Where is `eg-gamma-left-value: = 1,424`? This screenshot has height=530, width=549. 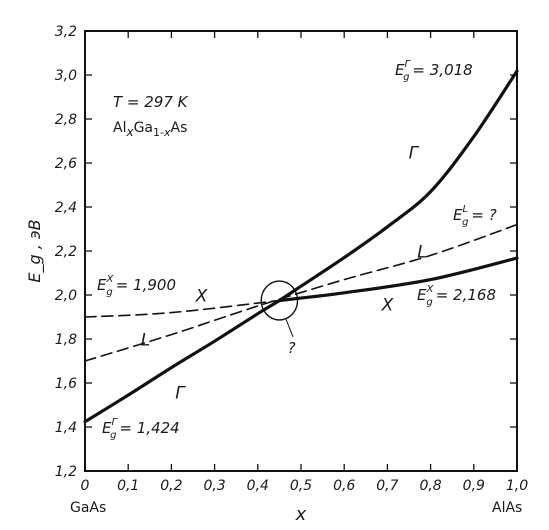
eg-gamma-left-value: = 1,424 is located at coordinates (149, 428).